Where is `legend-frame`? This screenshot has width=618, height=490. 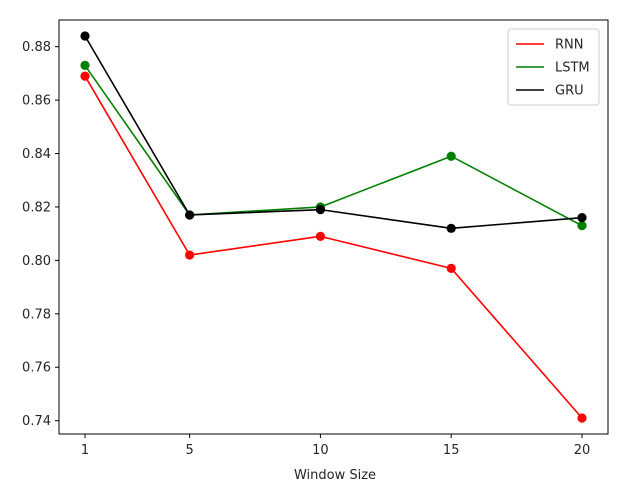 legend-frame is located at coordinates (553, 67).